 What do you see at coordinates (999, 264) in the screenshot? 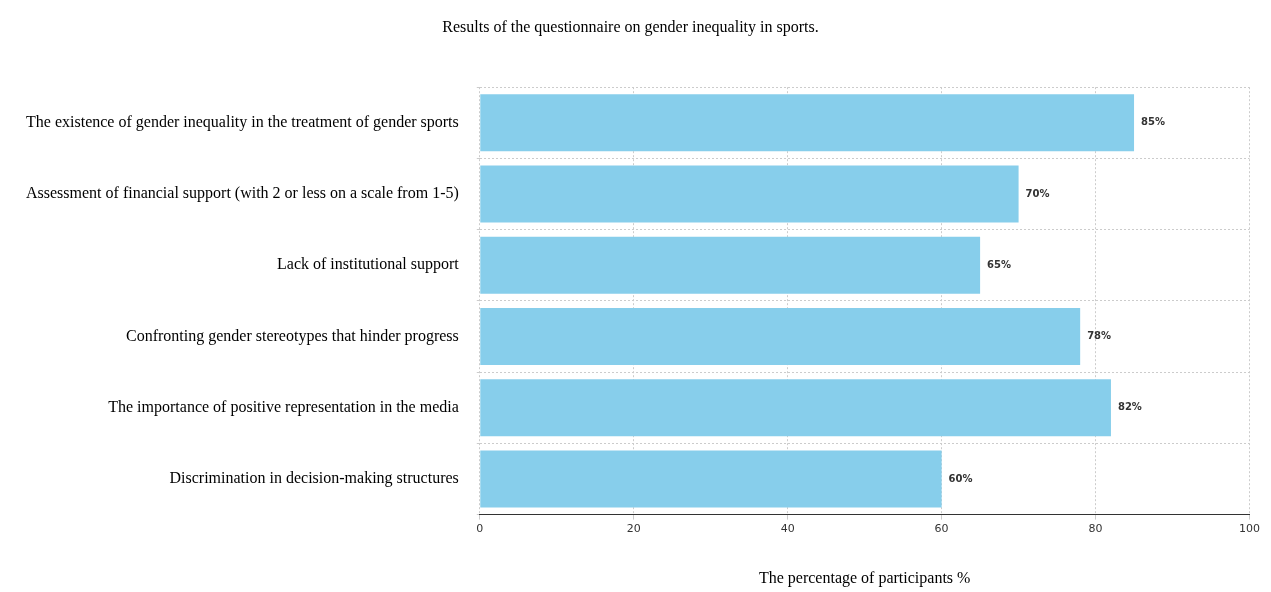
I see `data-label: 65%` at bounding box center [999, 264].